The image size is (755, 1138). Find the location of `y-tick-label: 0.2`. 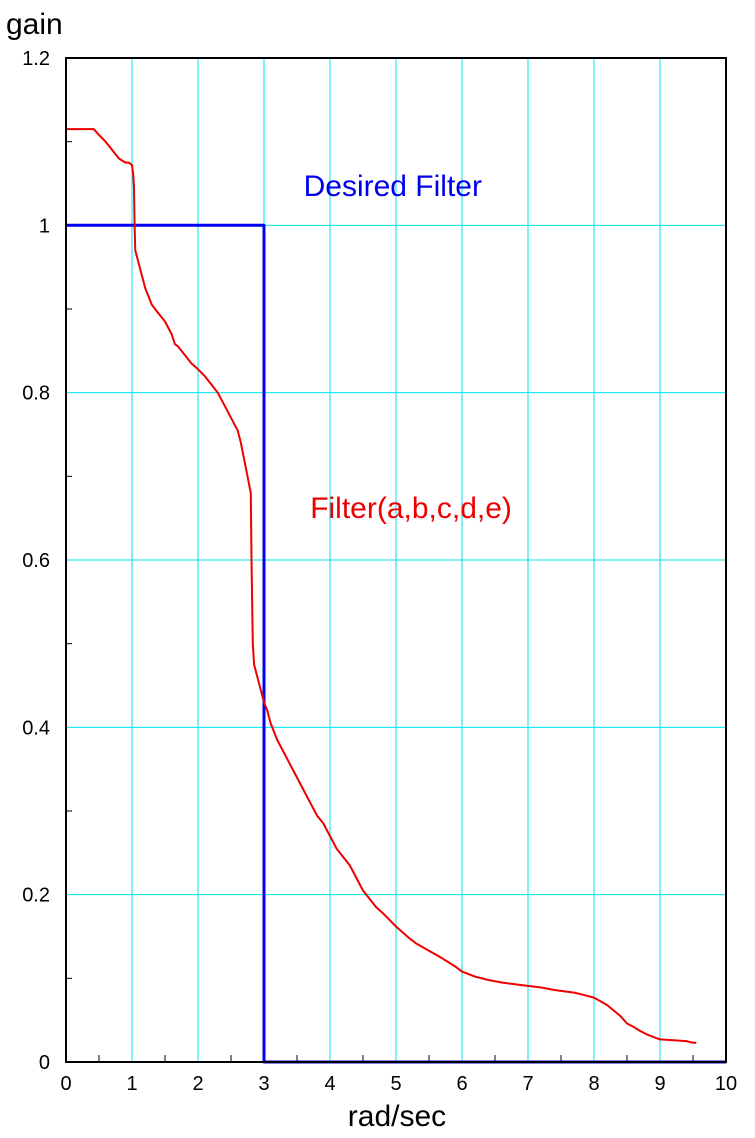

y-tick-label: 0.2 is located at coordinates (36, 896).